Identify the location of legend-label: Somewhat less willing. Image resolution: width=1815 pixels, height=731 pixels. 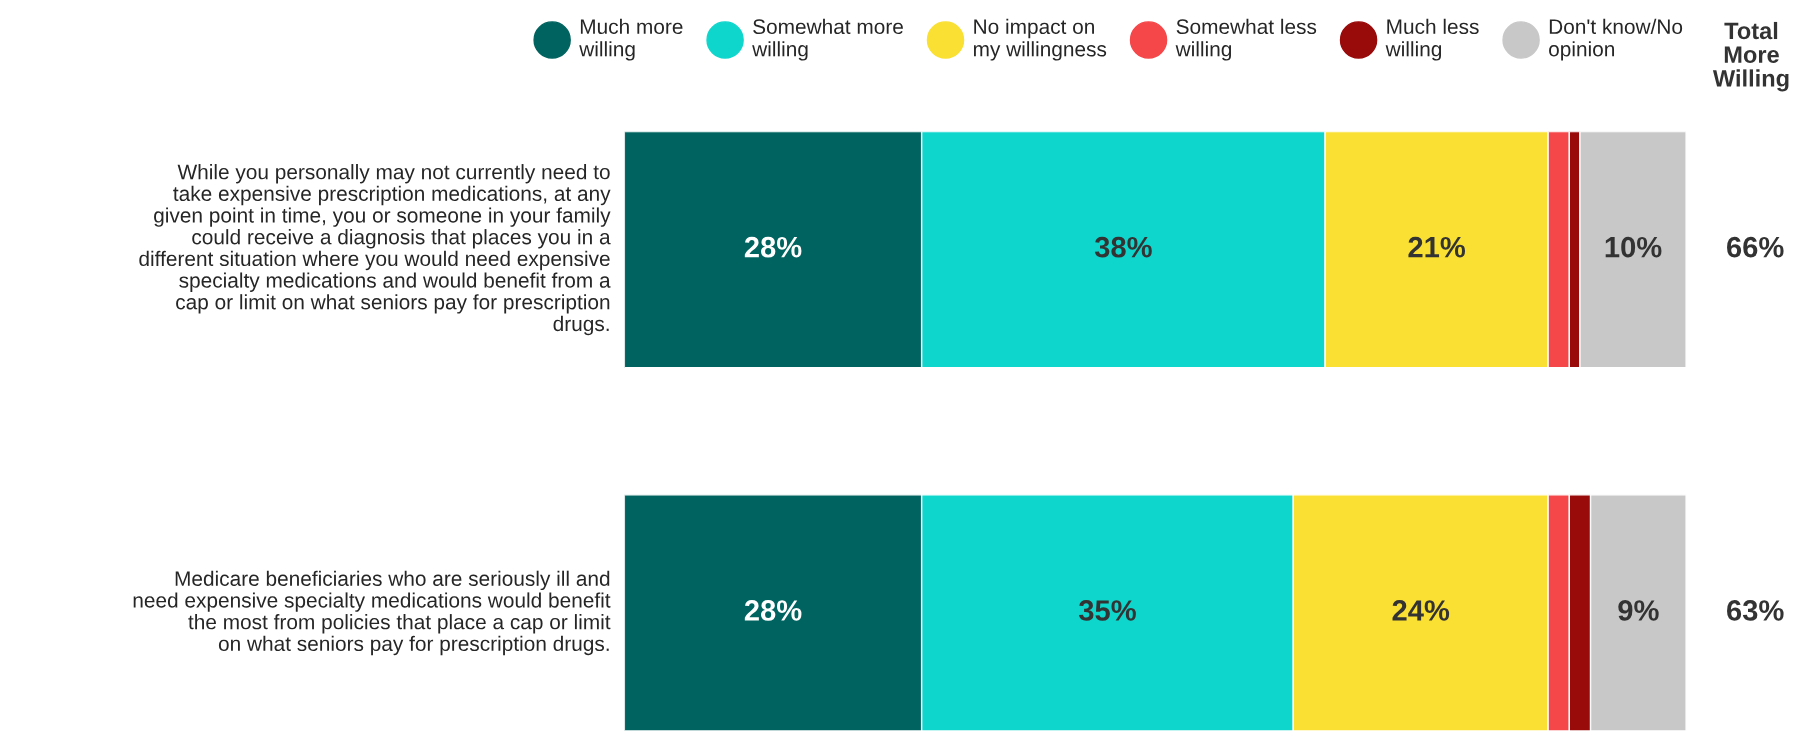
(1246, 39).